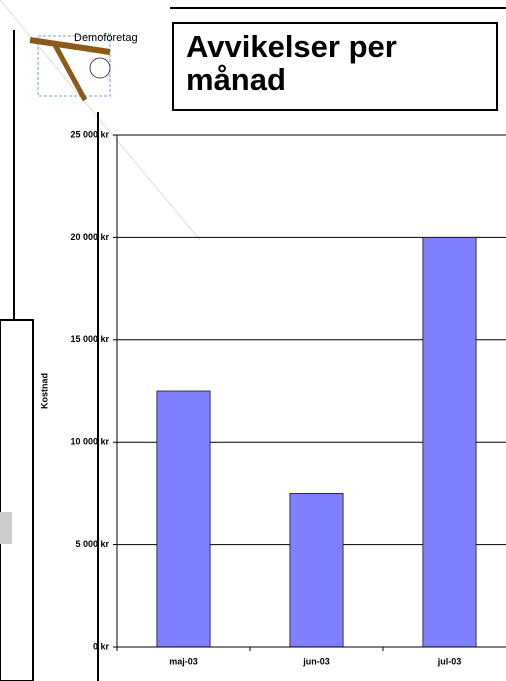 This screenshot has height=681, width=506. Describe the element at coordinates (6, 528) in the screenshot. I see `sheet-selection` at that location.